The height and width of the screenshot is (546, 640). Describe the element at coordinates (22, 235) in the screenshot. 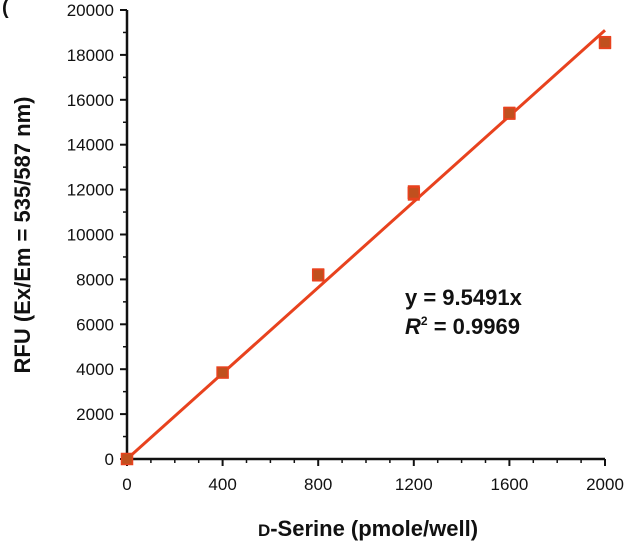

I see `y-axis-title: RFU (Ex/Em = 535/587 nm)` at that location.